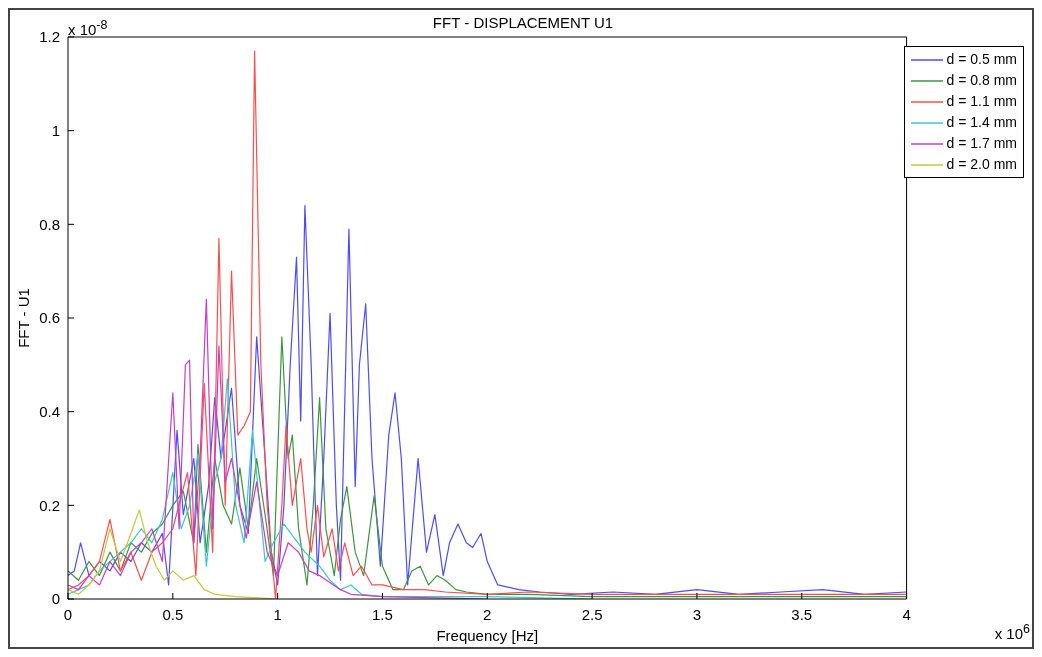 This screenshot has height=657, width=1042. I want to click on y-tick-label: 0.4, so click(49, 411).